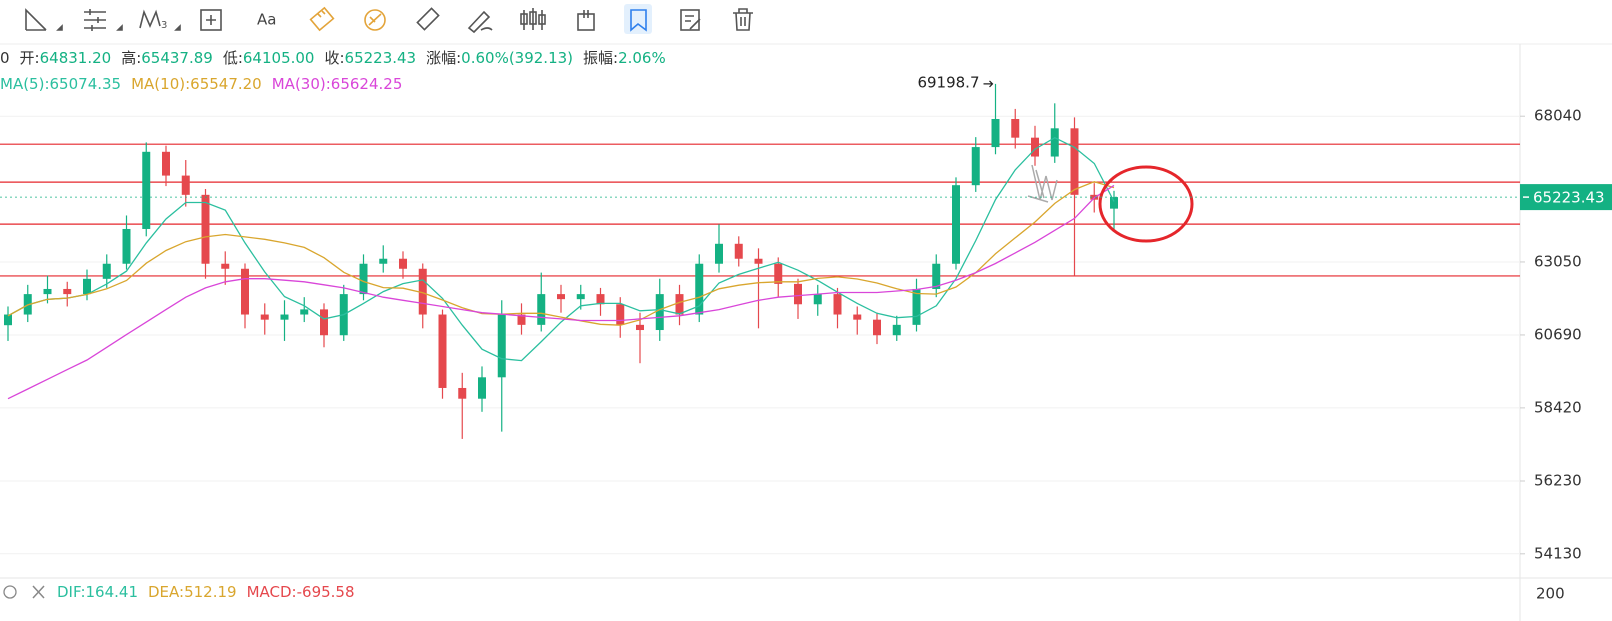  I want to click on line-tool, so click(44, 19).